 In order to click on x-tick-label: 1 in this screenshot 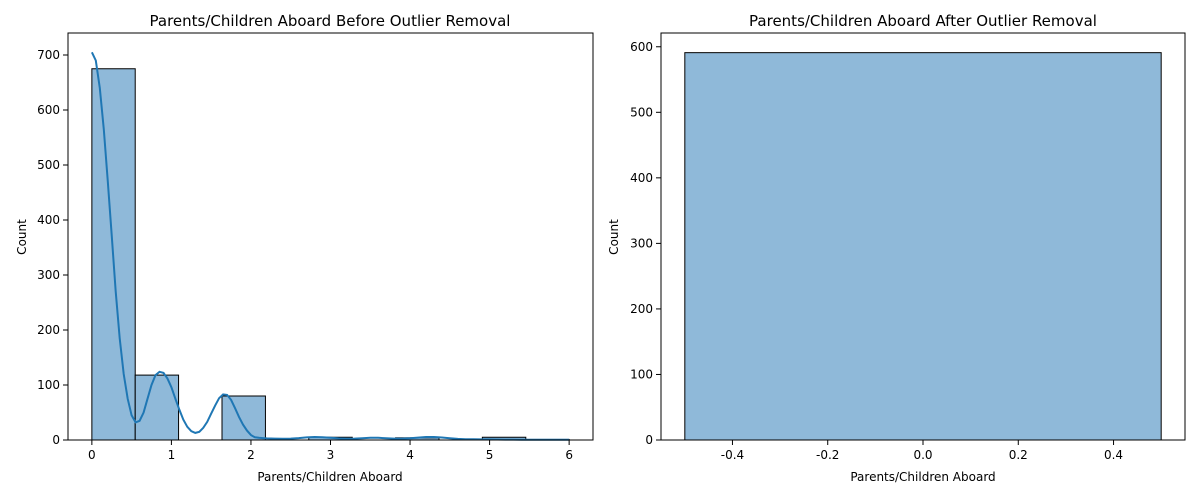, I will do `click(172, 455)`.